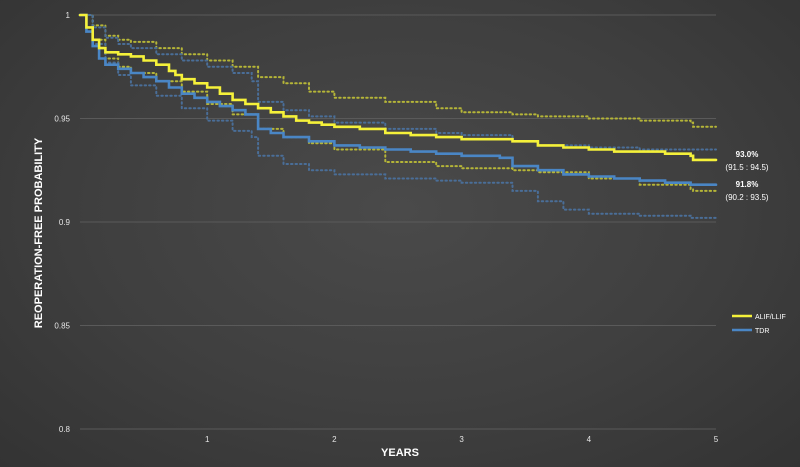 This screenshot has width=800, height=467. Describe the element at coordinates (68, 15) in the screenshot. I see `y-tick-label: 1` at that location.